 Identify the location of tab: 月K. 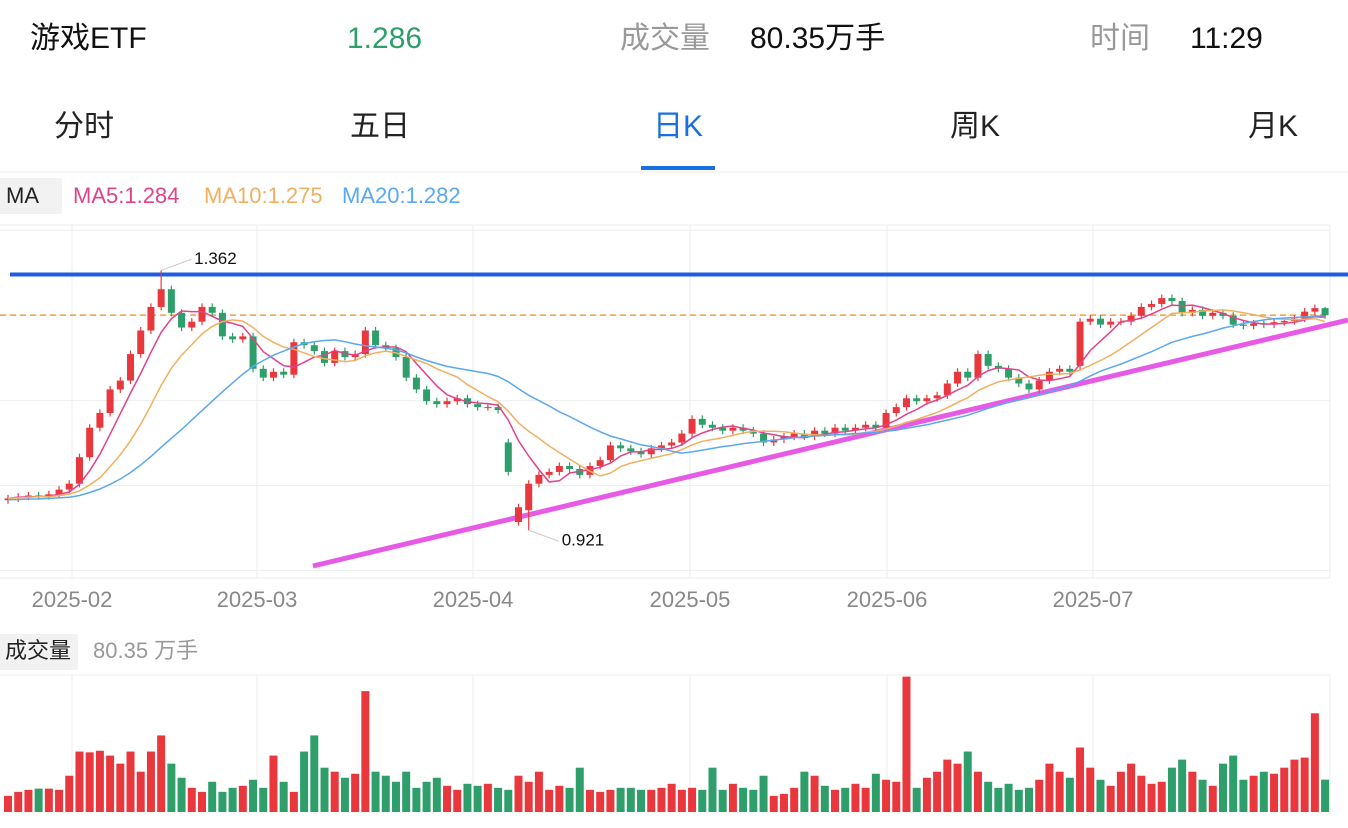
(1273, 126).